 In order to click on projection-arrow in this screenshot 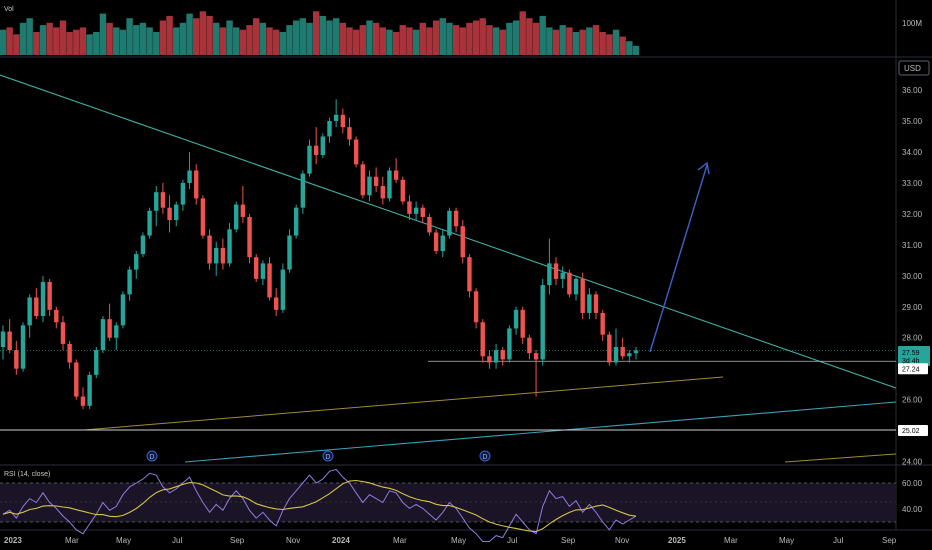, I will do `click(679, 257)`.